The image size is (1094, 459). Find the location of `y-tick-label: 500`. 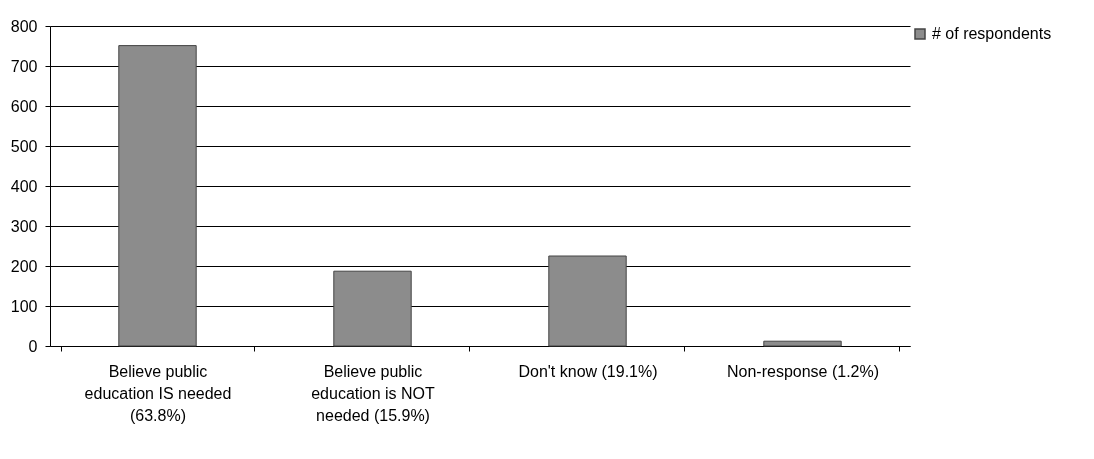

y-tick-label: 500 is located at coordinates (24, 146).